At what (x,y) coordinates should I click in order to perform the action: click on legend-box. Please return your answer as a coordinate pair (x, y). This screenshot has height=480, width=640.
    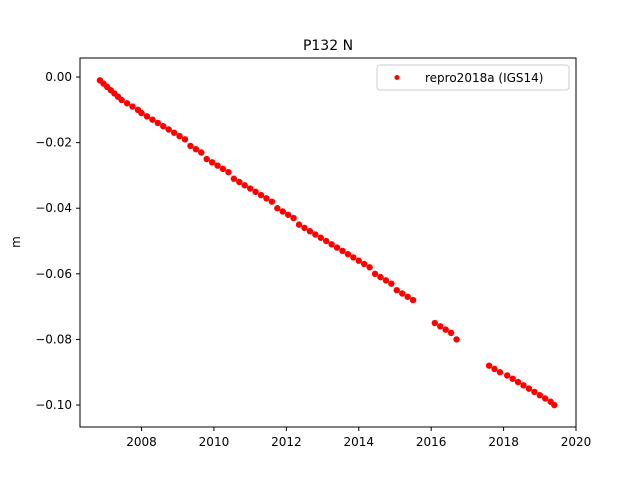
    Looking at the image, I should click on (473, 77).